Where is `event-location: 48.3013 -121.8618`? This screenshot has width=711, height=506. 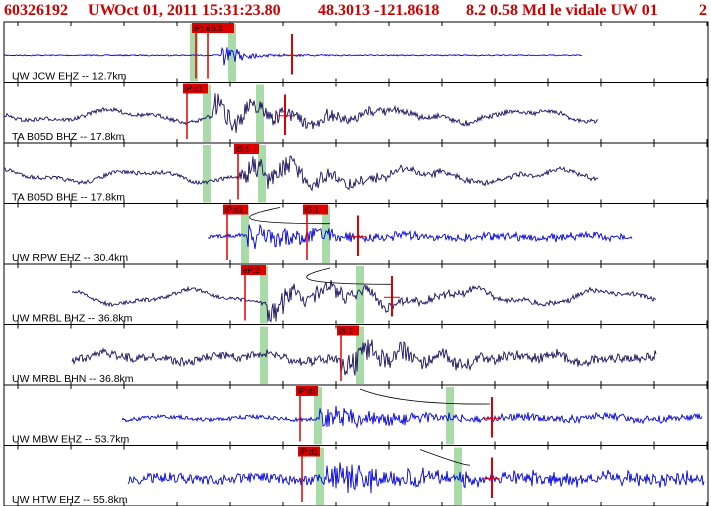
event-location: 48.3013 -121.8618 is located at coordinates (379, 10).